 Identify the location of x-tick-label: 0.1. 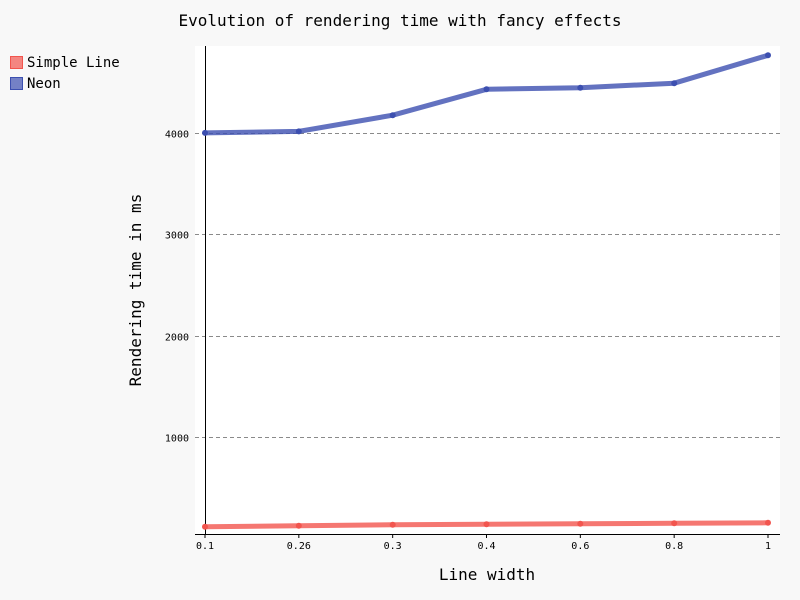
(205, 546).